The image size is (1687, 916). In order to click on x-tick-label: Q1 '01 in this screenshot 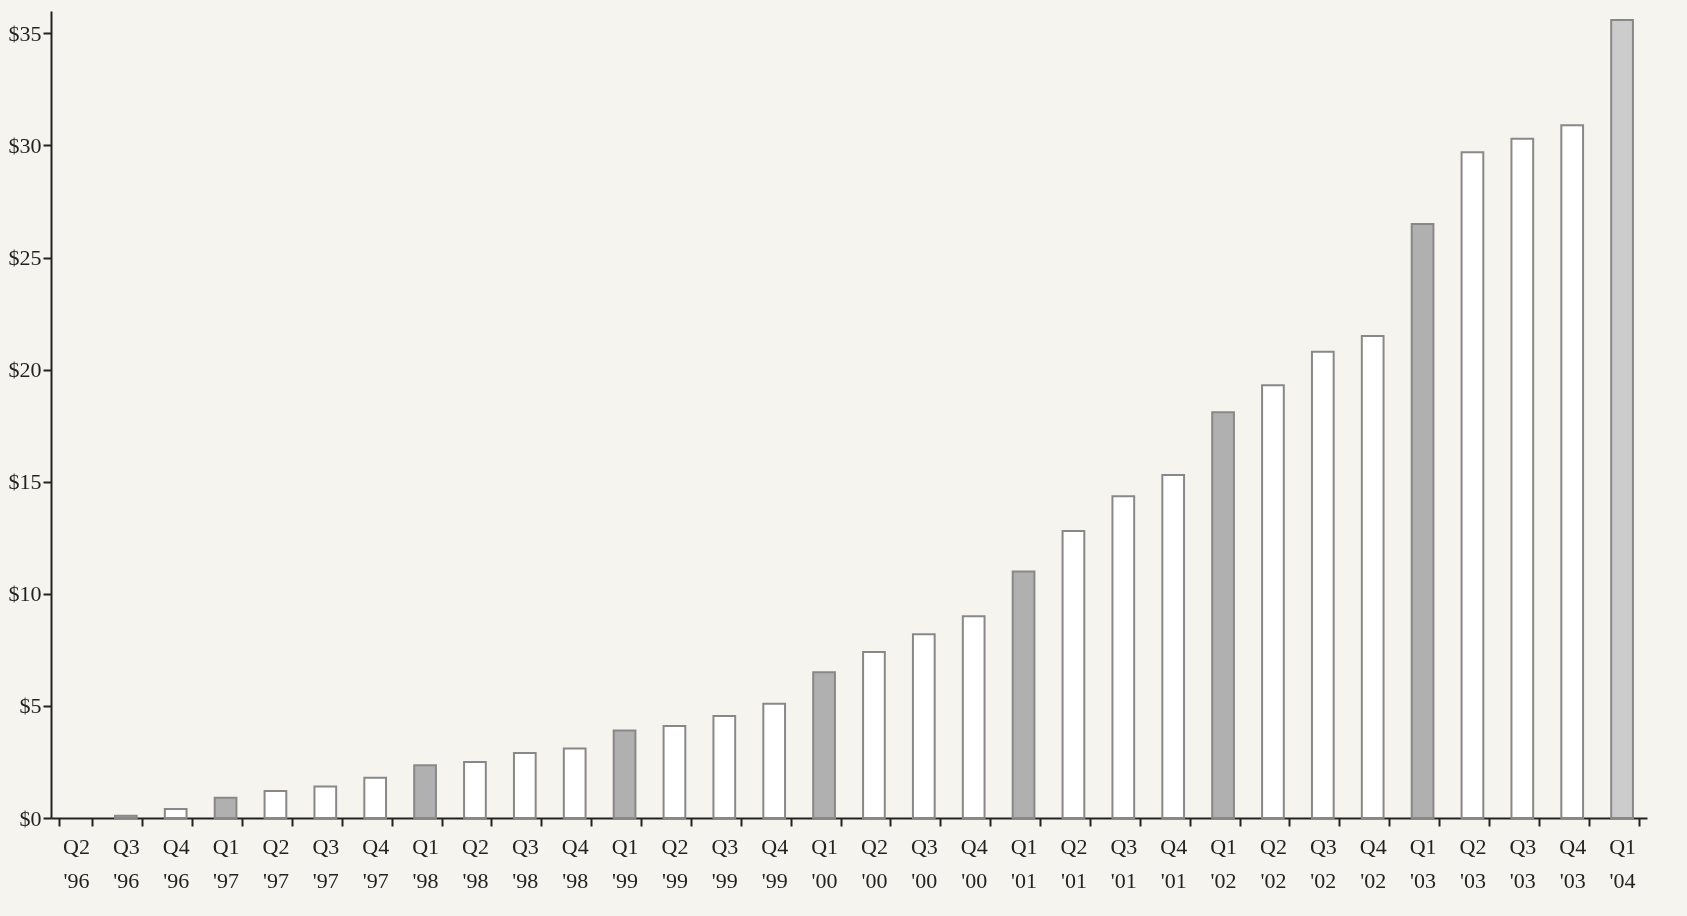, I will do `click(1024, 863)`.